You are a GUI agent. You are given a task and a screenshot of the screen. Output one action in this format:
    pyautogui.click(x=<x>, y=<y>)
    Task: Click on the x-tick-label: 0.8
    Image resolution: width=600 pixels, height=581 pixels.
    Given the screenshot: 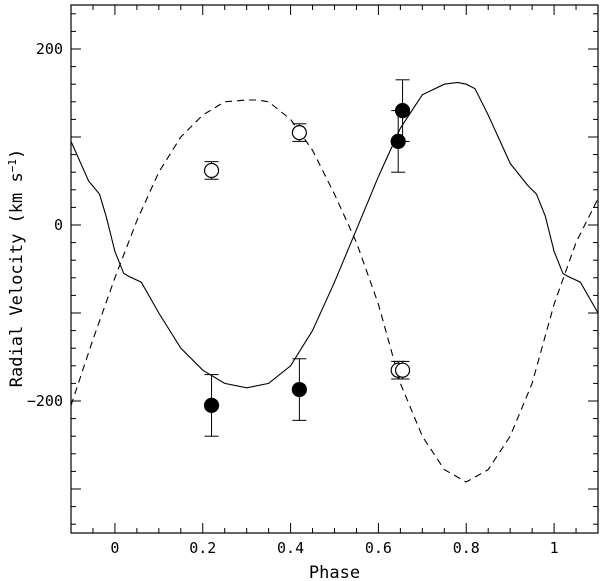 What is the action you would take?
    pyautogui.click(x=466, y=548)
    